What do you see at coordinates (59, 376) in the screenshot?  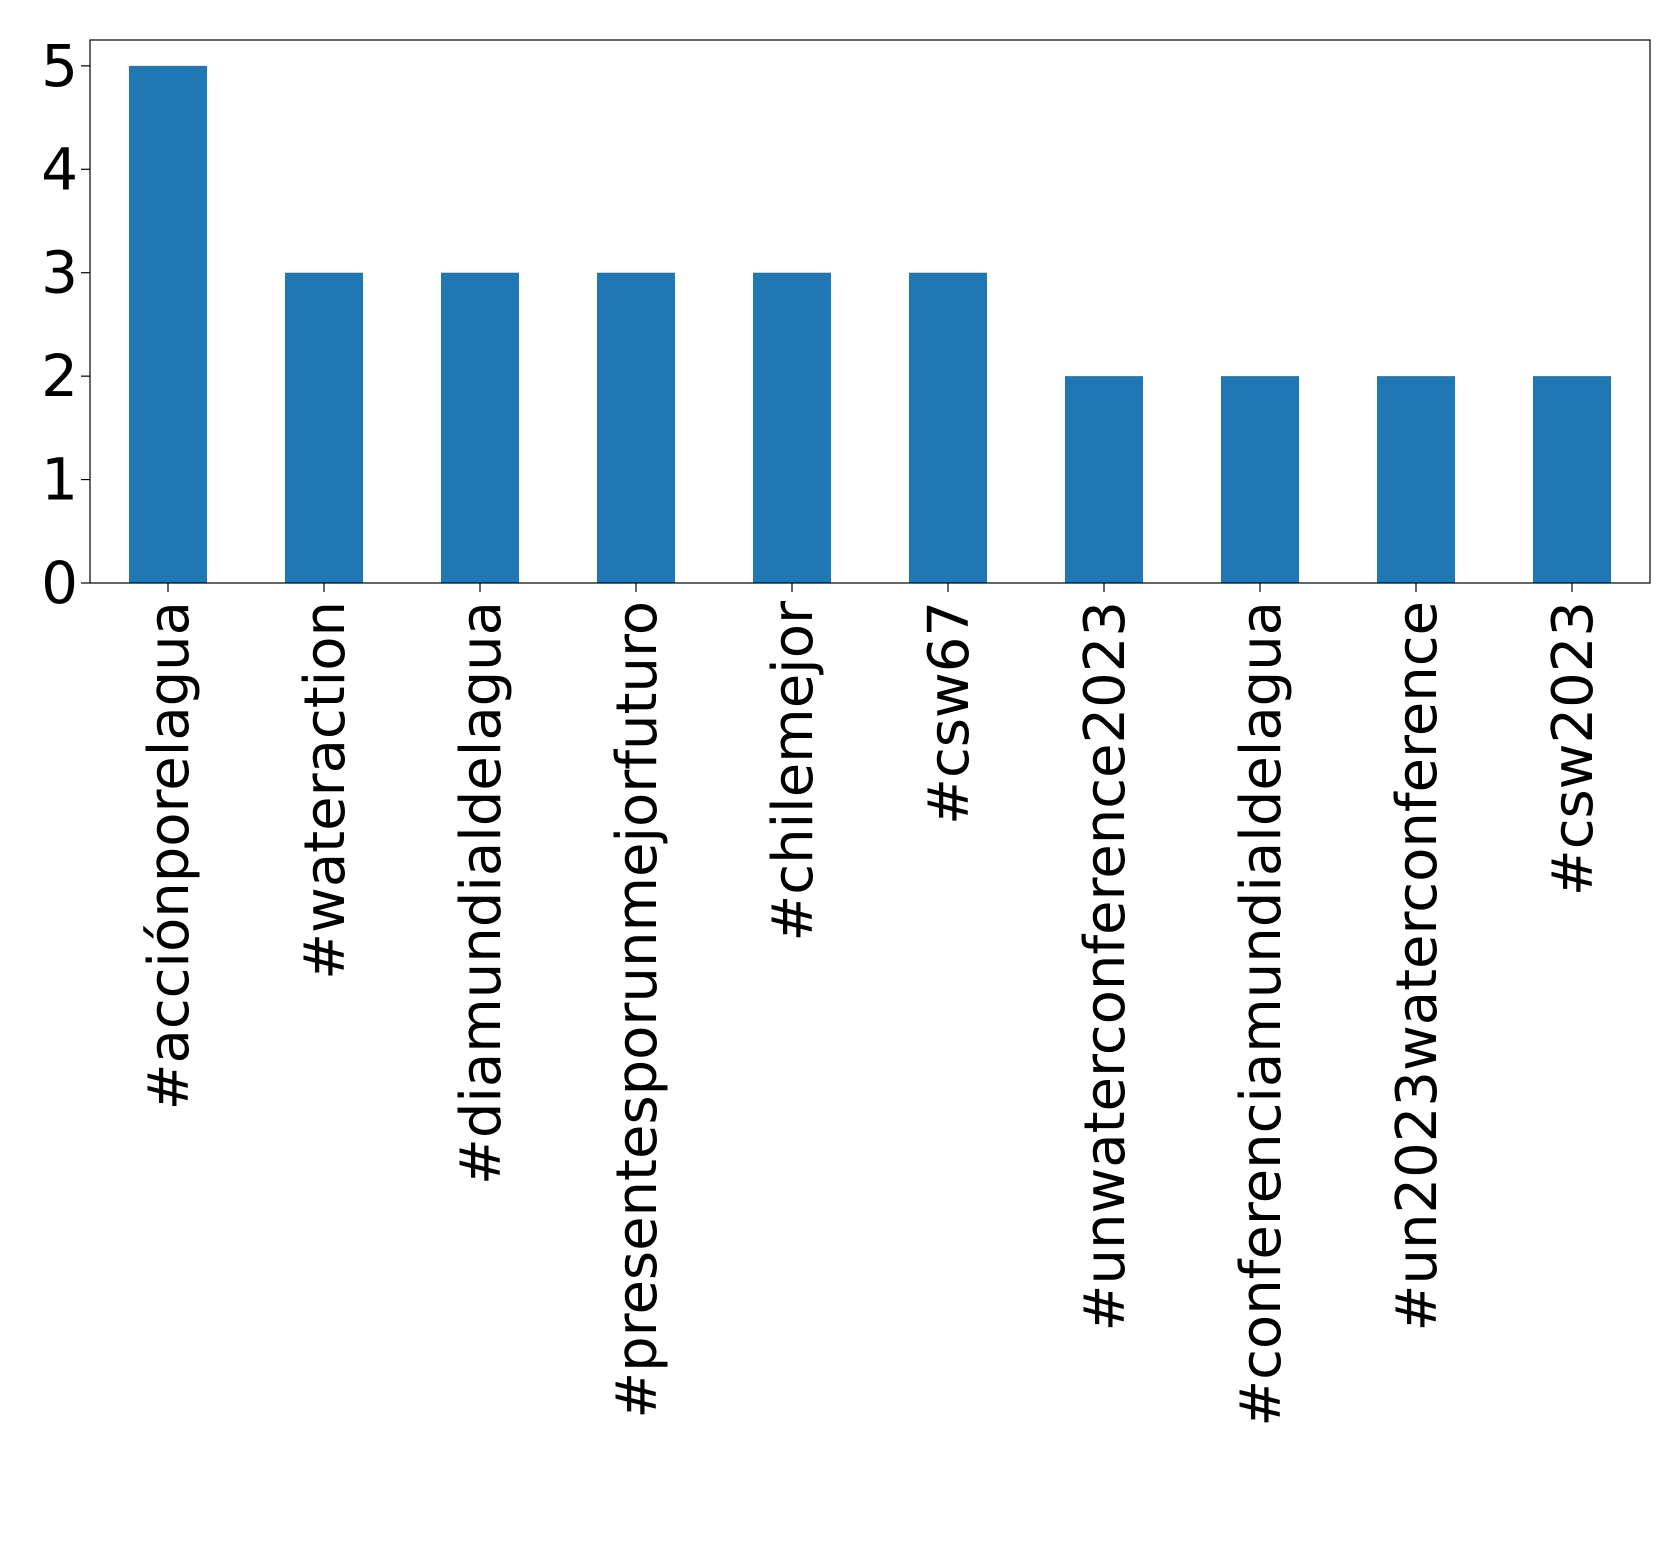 I see `y-tick-label-2: 2` at bounding box center [59, 376].